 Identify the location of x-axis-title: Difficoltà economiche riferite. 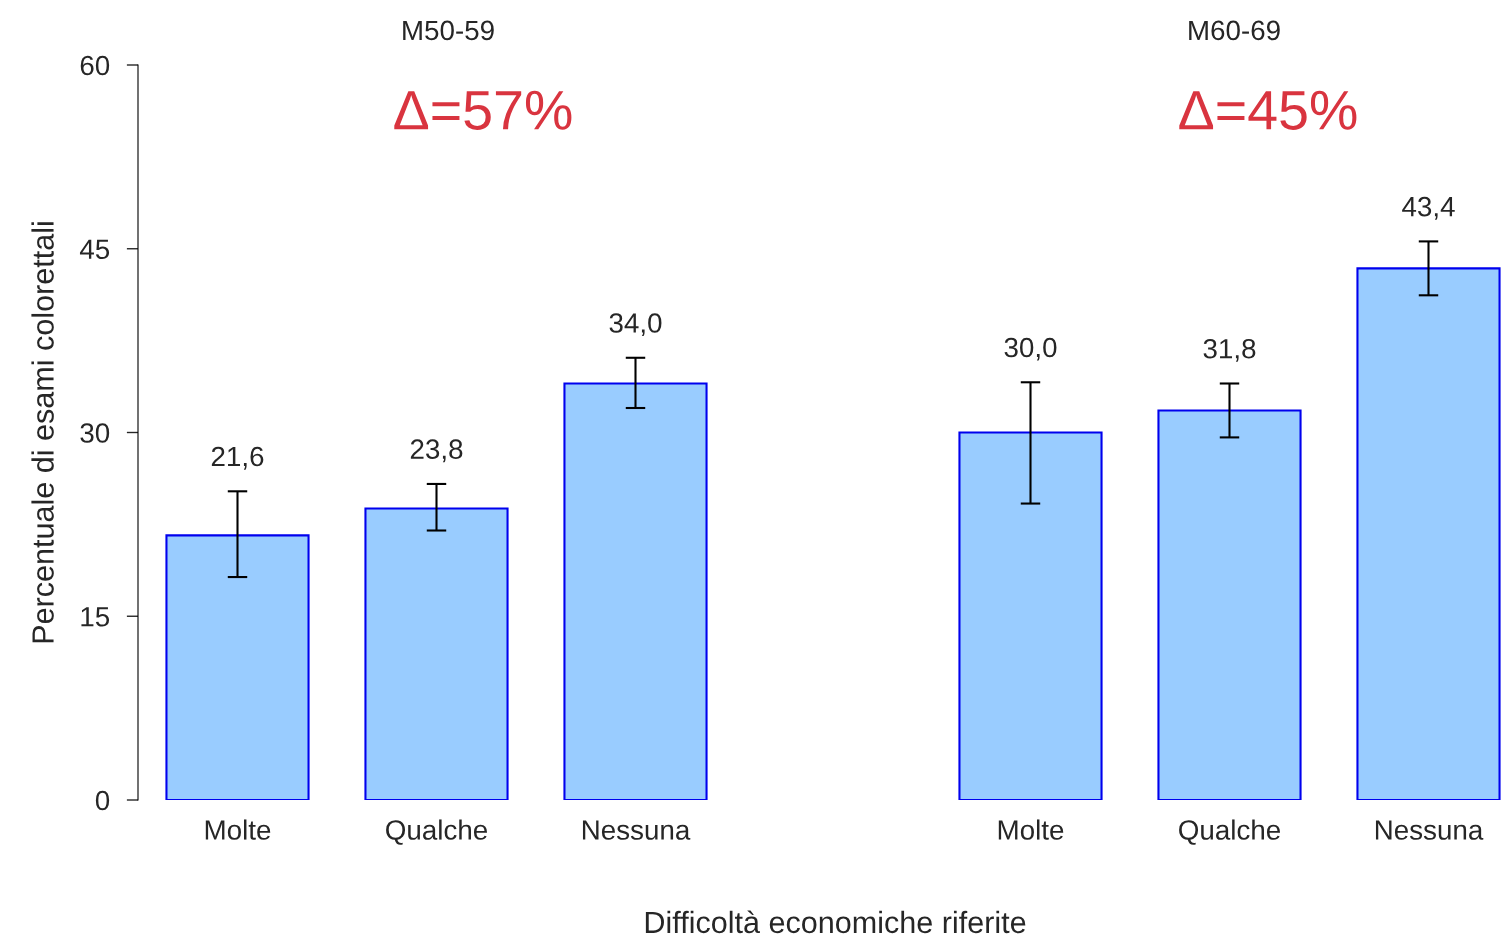
(835, 922).